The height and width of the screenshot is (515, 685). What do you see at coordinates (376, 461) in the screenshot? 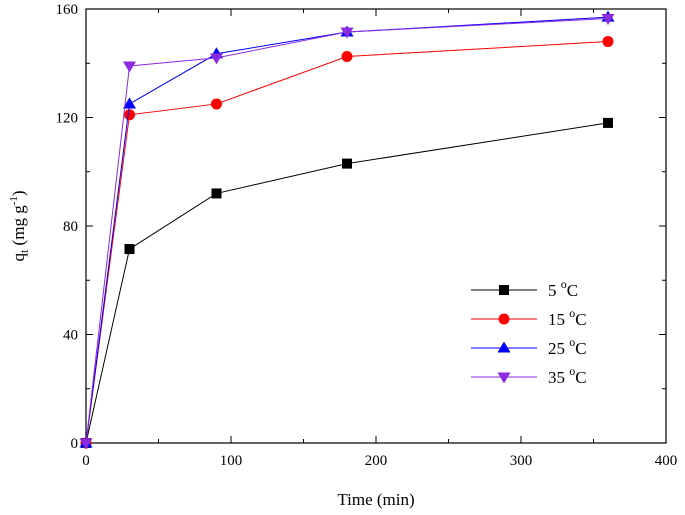
I see `x-tick-label: 200` at bounding box center [376, 461].